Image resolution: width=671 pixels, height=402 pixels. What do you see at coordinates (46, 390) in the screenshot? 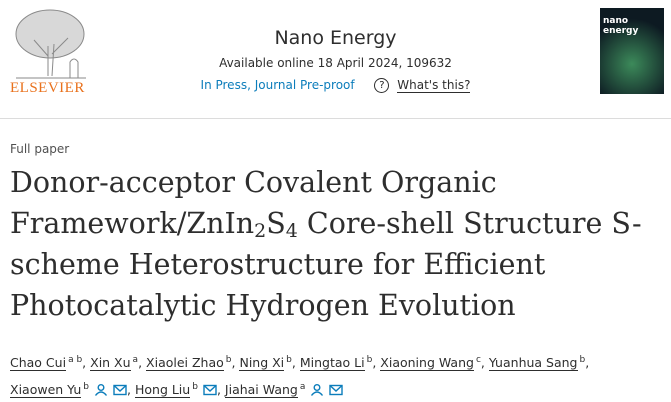
I see `author-name: Xiaowen Yu` at bounding box center [46, 390].